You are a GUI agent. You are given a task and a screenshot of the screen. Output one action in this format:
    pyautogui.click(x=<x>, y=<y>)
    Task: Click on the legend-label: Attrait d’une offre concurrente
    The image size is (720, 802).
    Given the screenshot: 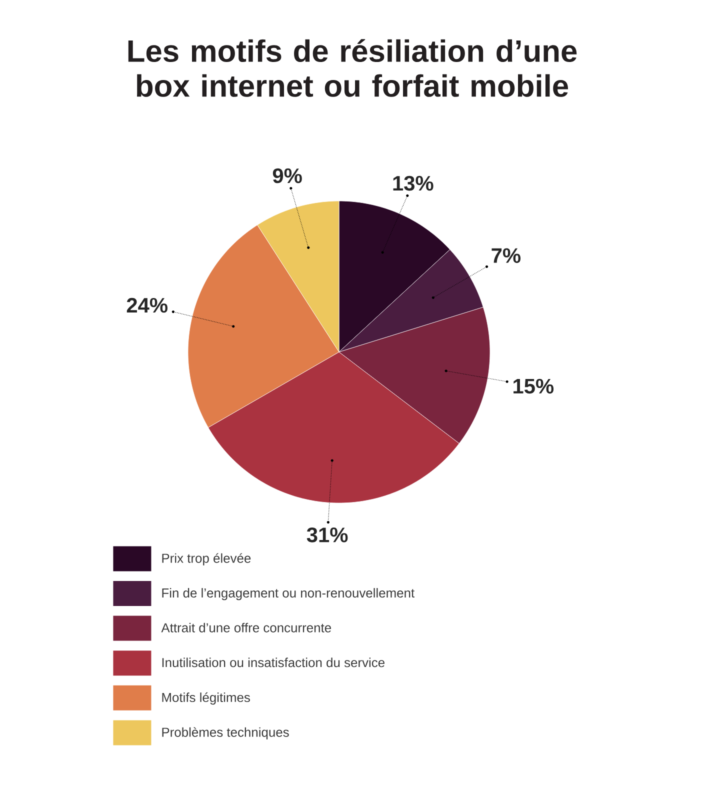 What is the action you would take?
    pyautogui.click(x=246, y=627)
    